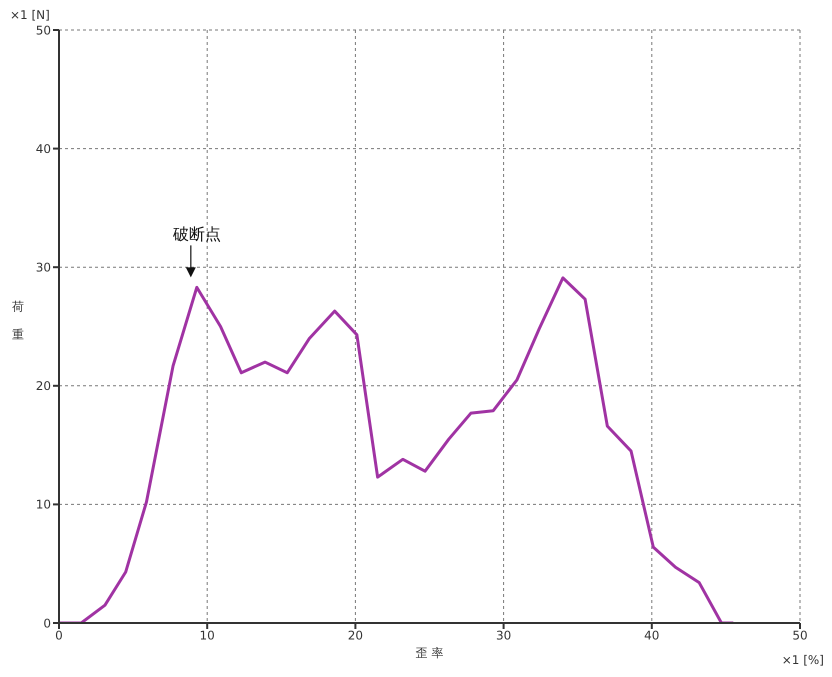  What do you see at coordinates (196, 234) in the screenshot?
I see `annotation: 破断点` at bounding box center [196, 234].